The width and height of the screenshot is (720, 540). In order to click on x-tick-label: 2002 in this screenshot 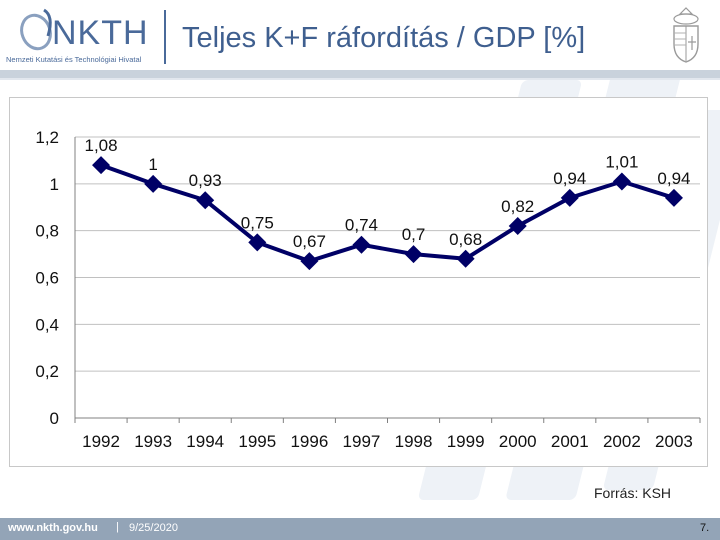, I will do `click(622, 441)`.